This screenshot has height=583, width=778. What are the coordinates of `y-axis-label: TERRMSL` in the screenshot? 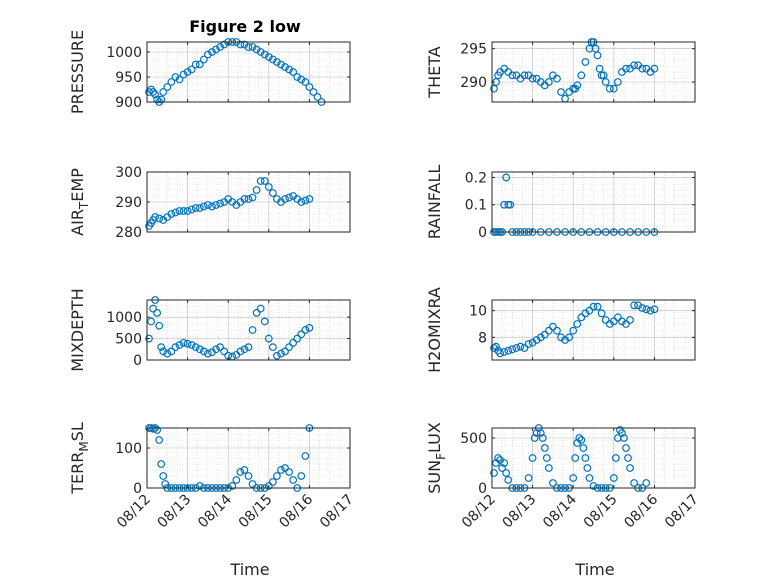 It's located at (79, 458).